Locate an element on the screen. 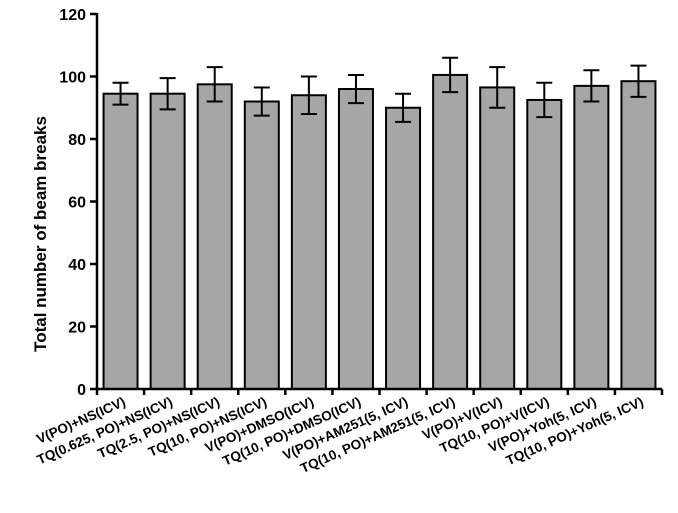 This screenshot has width=678, height=513. y-axis: 0 20 40 60 80 100 120 is located at coordinates (79, 203).